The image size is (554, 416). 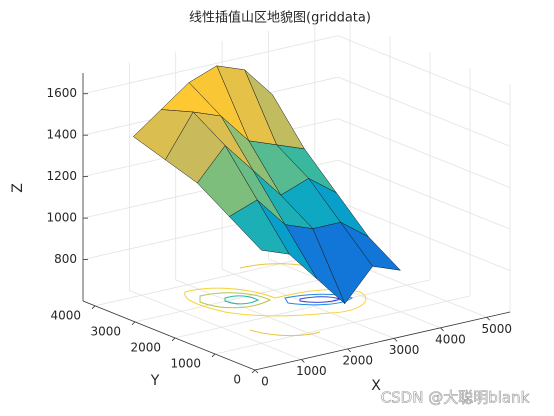 What do you see at coordinates (105, 331) in the screenshot?
I see `y-tick-label: 3000` at bounding box center [105, 331].